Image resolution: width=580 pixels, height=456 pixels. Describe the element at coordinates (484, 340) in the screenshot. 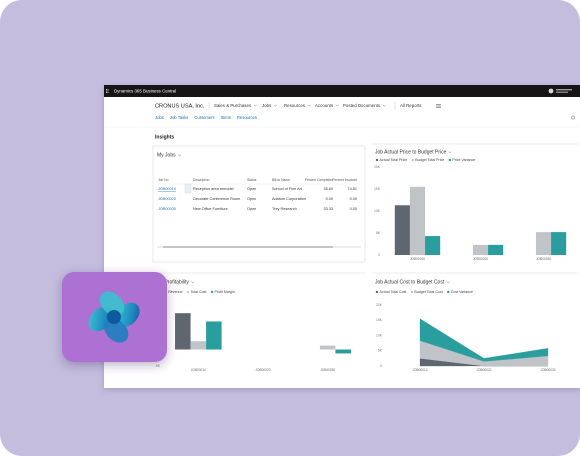

I see `area` at that location.